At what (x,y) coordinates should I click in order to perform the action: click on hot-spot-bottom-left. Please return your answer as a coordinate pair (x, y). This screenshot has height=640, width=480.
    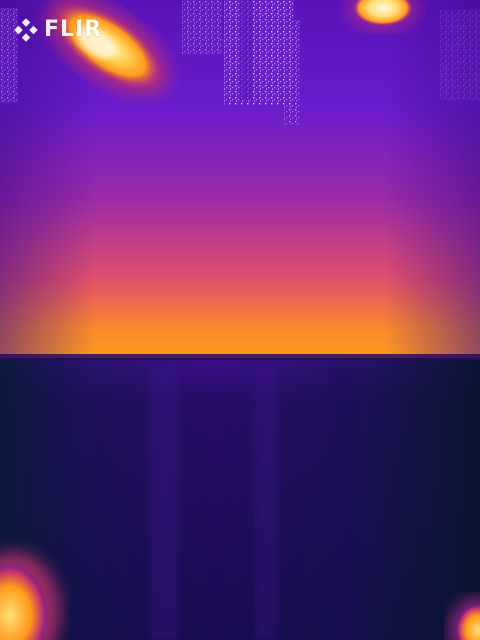
    Looking at the image, I should click on (30, 596).